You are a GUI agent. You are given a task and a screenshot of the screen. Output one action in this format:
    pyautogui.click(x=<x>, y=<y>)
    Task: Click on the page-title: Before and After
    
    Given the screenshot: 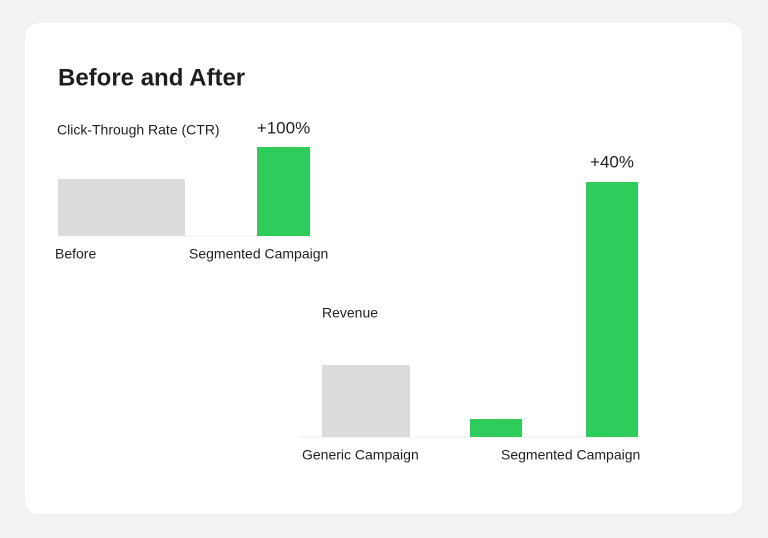 What is the action you would take?
    pyautogui.click(x=151, y=77)
    